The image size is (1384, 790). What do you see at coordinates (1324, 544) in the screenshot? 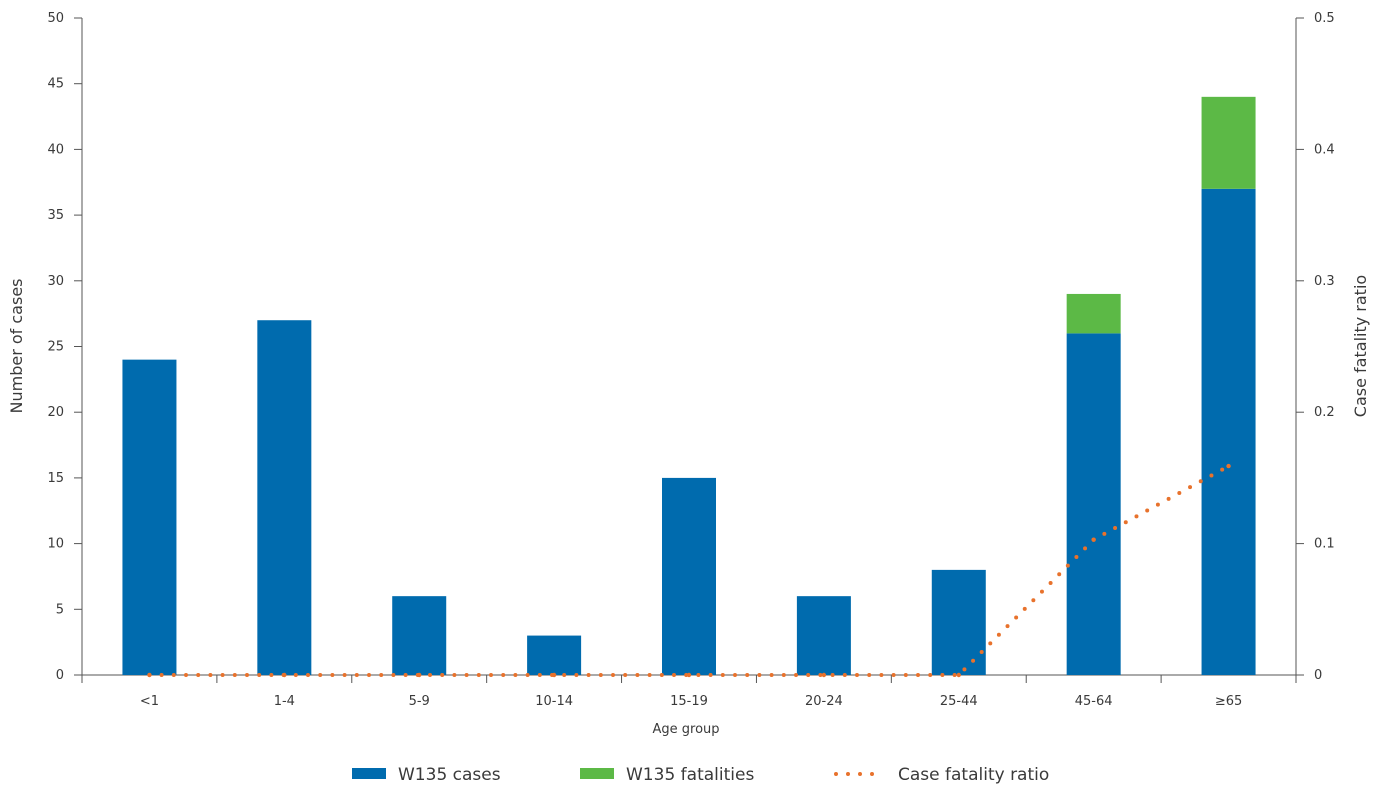
I see `y2-tick-label: 0.1` at bounding box center [1324, 544].